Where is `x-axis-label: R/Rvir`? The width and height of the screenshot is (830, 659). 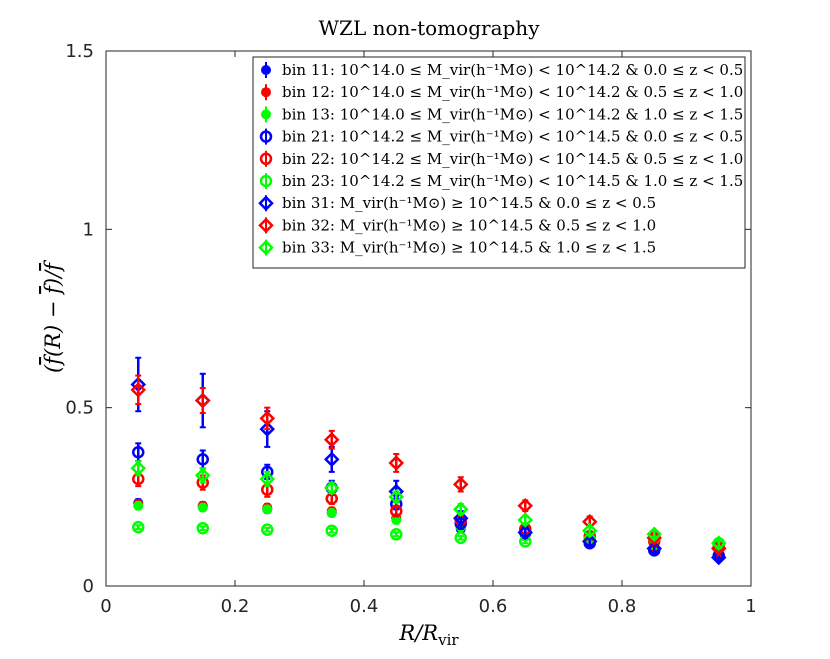
x-axis-label: R/Rvir is located at coordinates (428, 635).